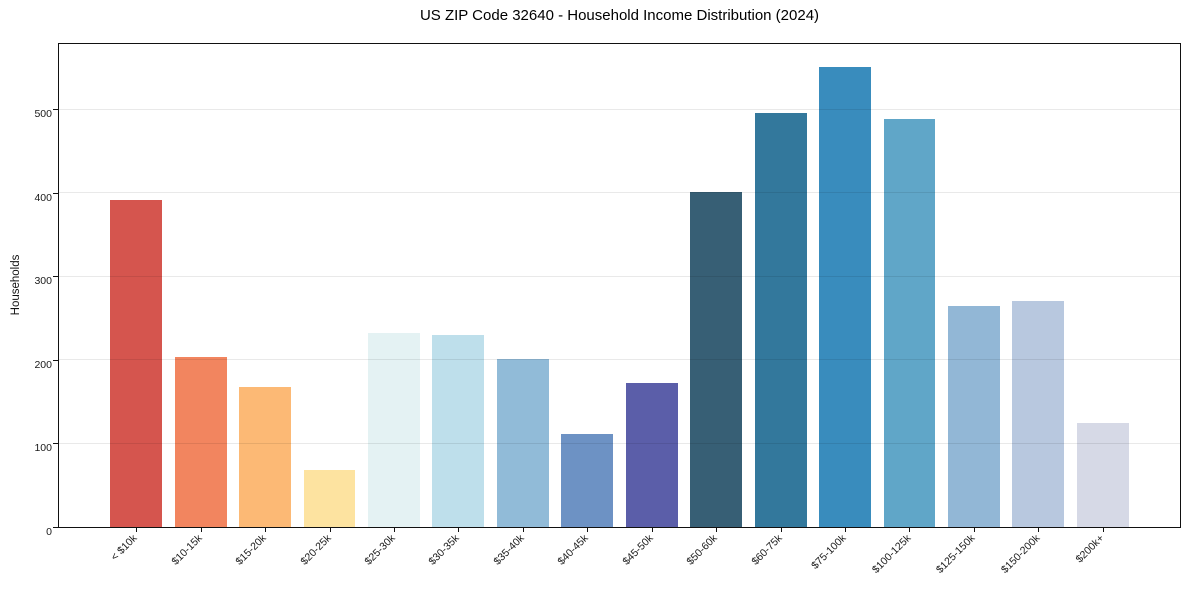 The height and width of the screenshot is (590, 1189). Describe the element at coordinates (26, 536) in the screenshot. I see `y-tick-row: 0` at that location.